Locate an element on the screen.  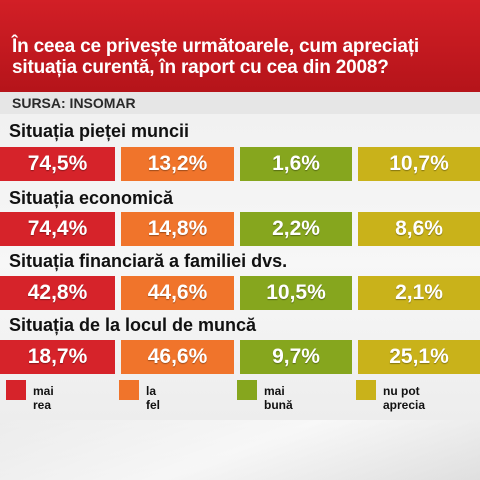
bar-row: 42,8% 44,6% 10,5% 2,1% is located at coordinates (240, 293).